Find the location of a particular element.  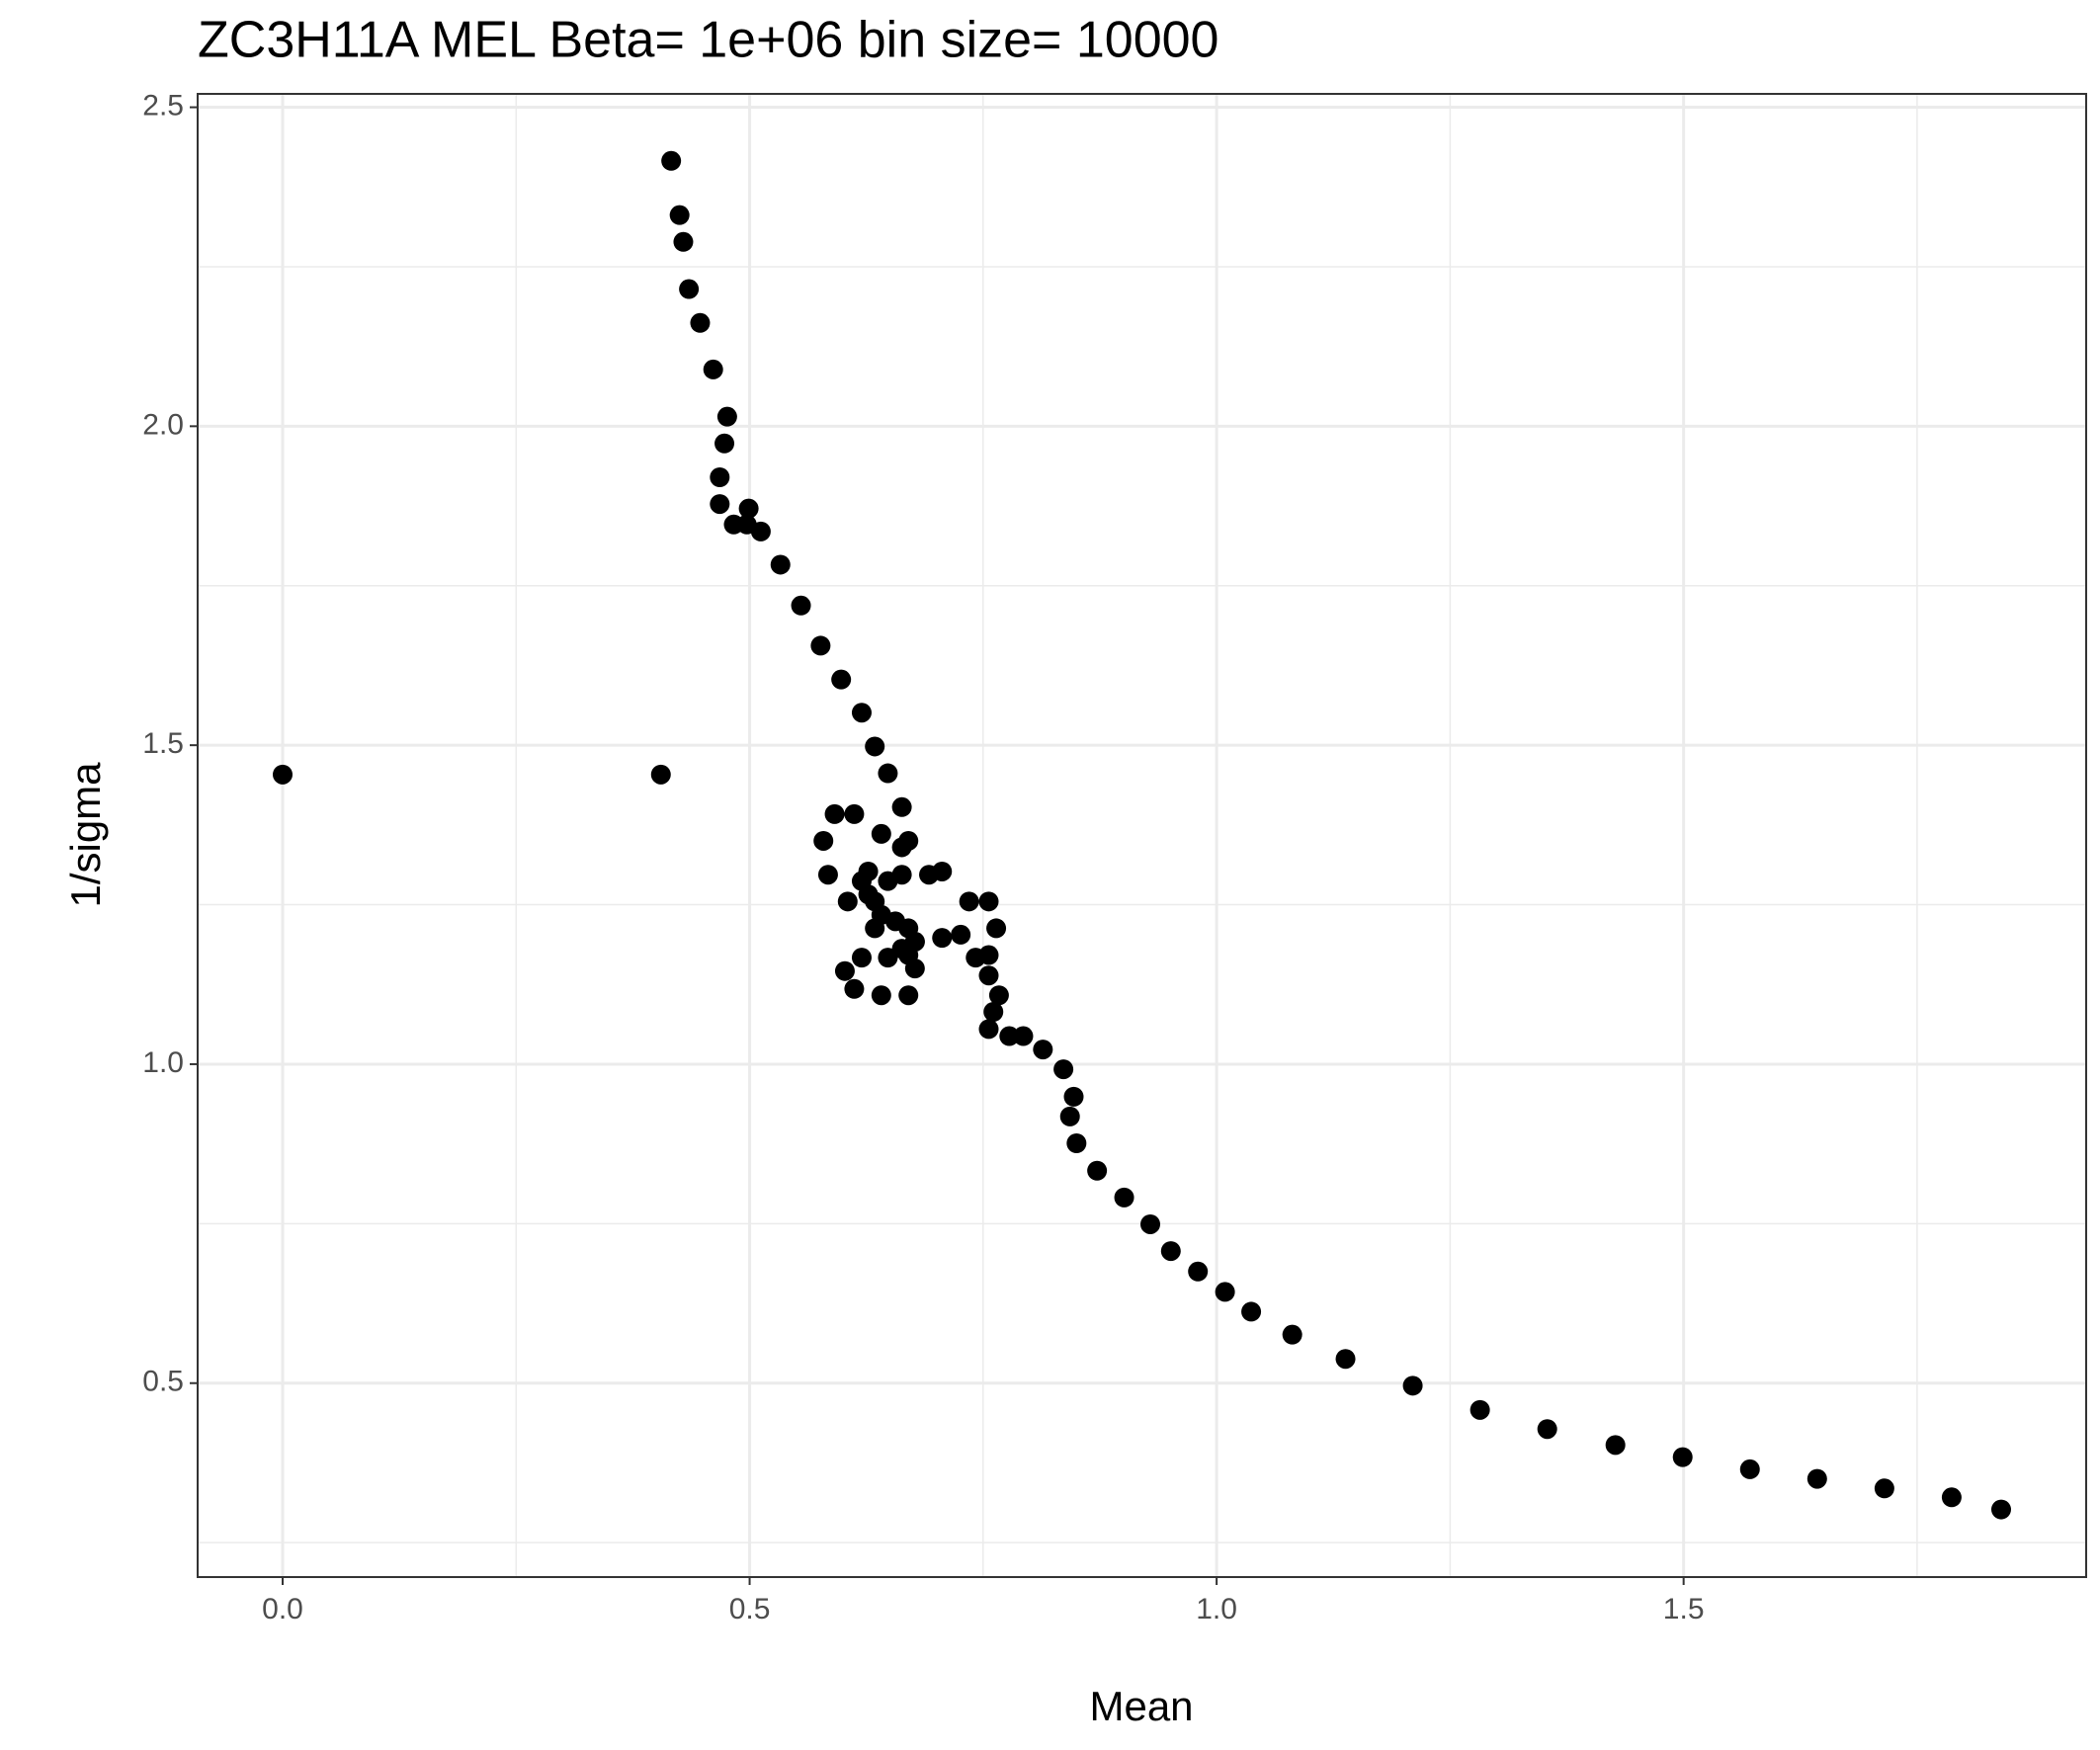

x-tick-label: 0.5 is located at coordinates (750, 1609).